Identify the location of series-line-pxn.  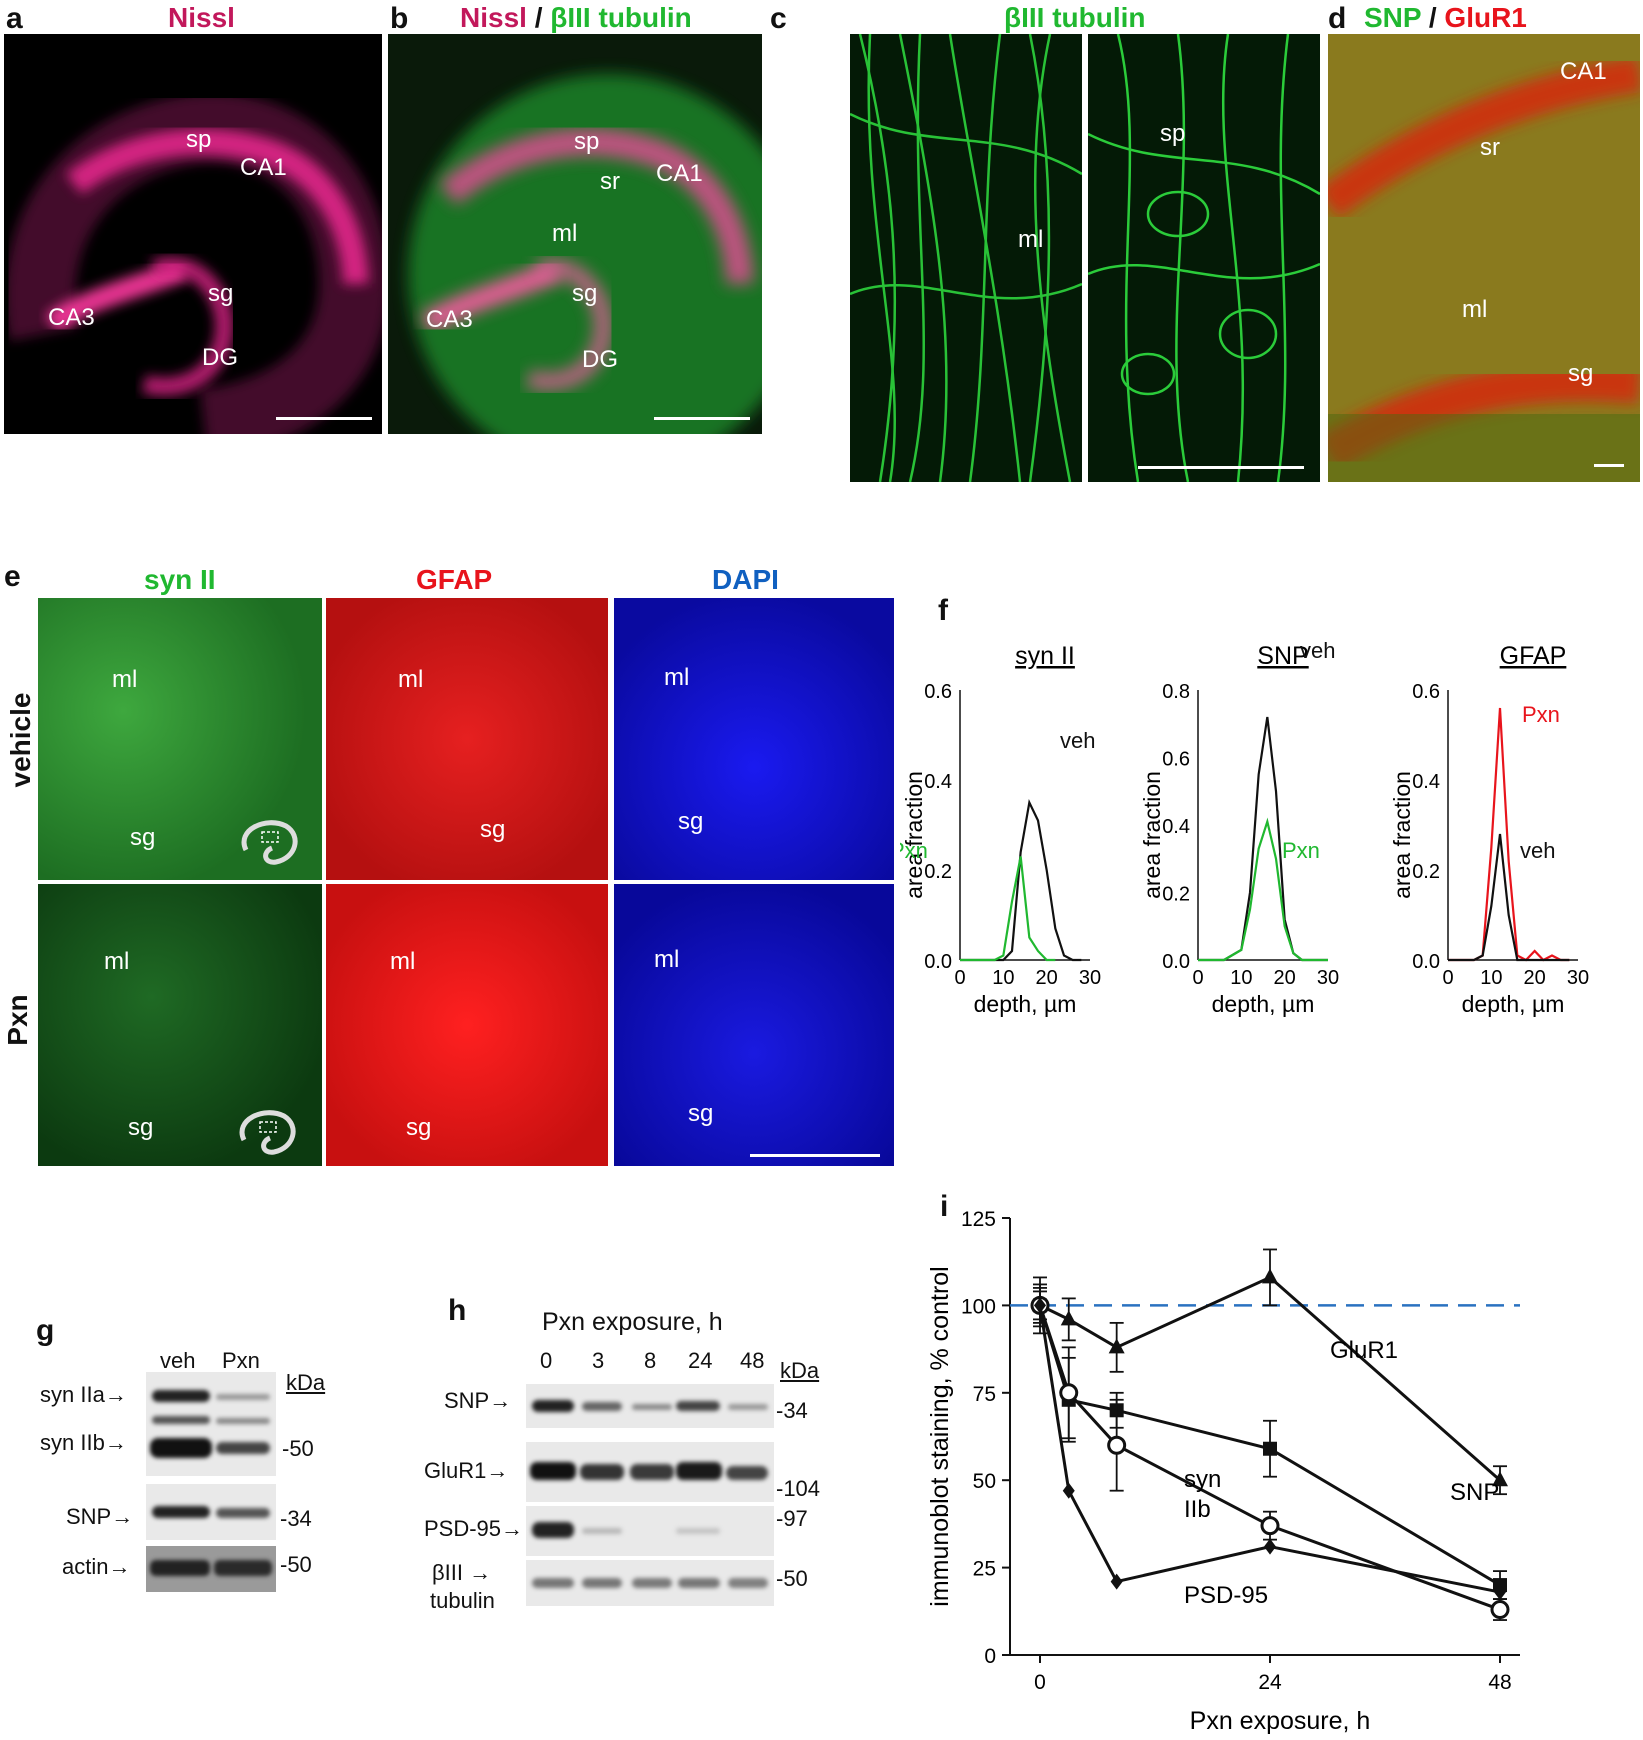
(1008, 909).